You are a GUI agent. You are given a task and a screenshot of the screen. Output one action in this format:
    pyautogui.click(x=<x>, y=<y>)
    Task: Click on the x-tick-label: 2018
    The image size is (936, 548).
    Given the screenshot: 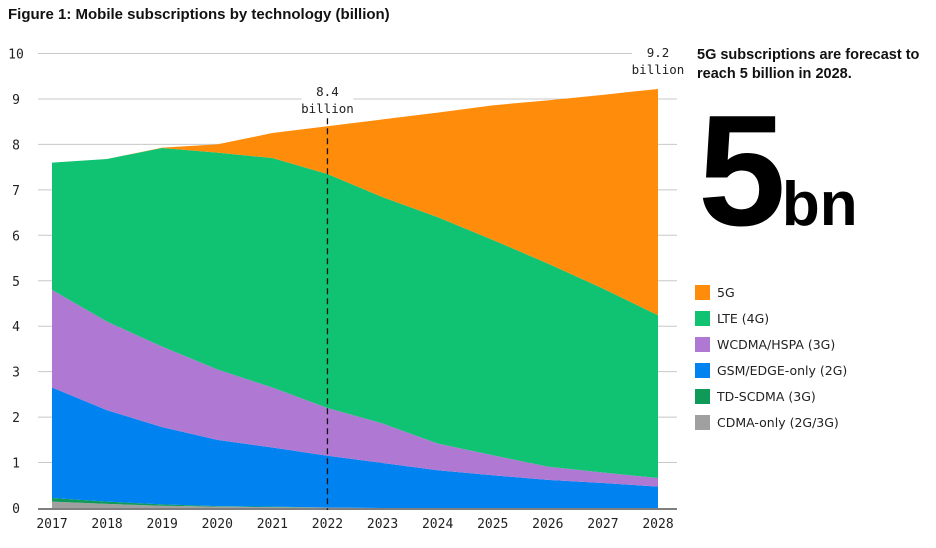 What is the action you would take?
    pyautogui.click(x=106, y=524)
    